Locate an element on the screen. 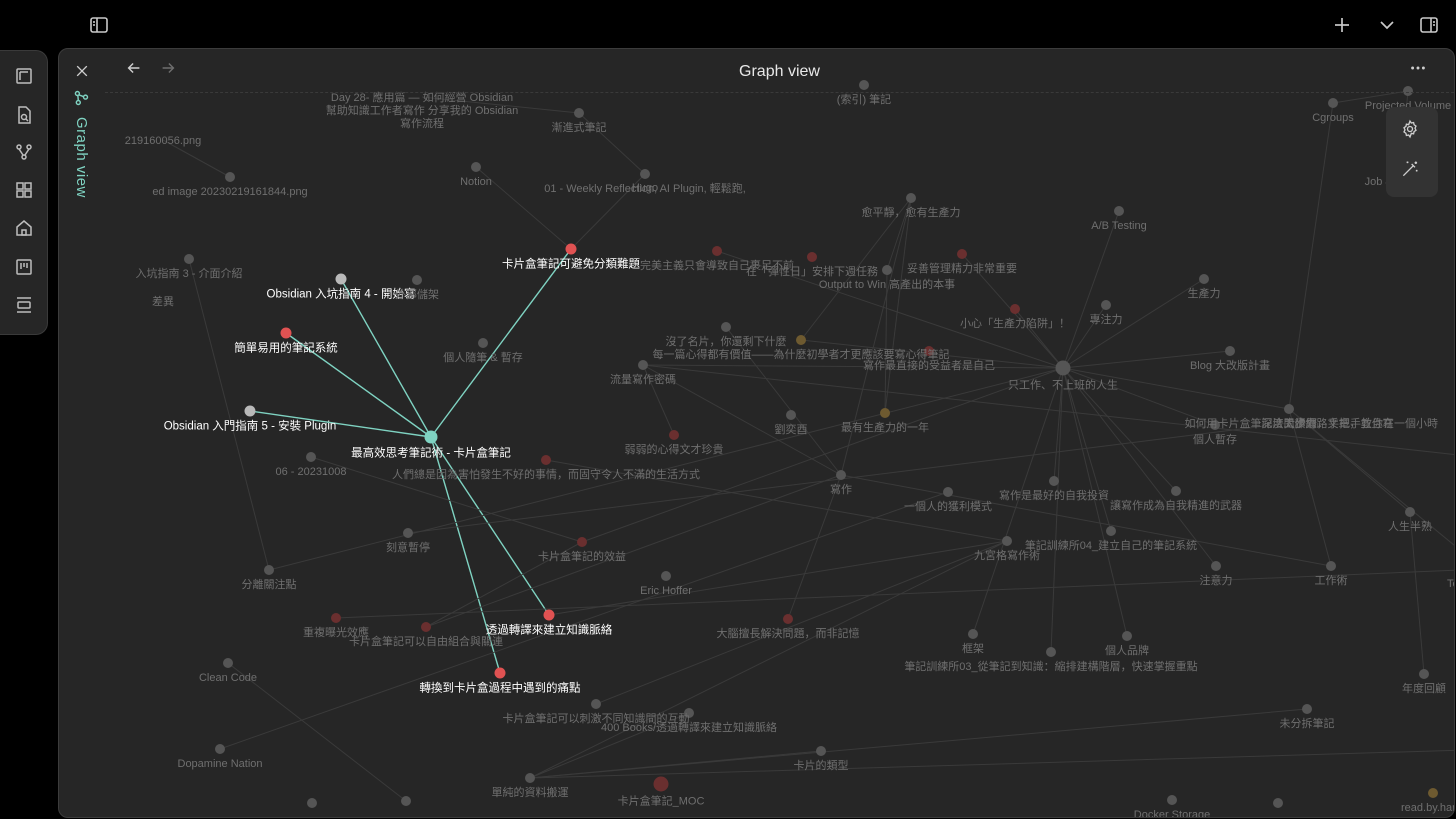  layout-icon is located at coordinates (24, 305).